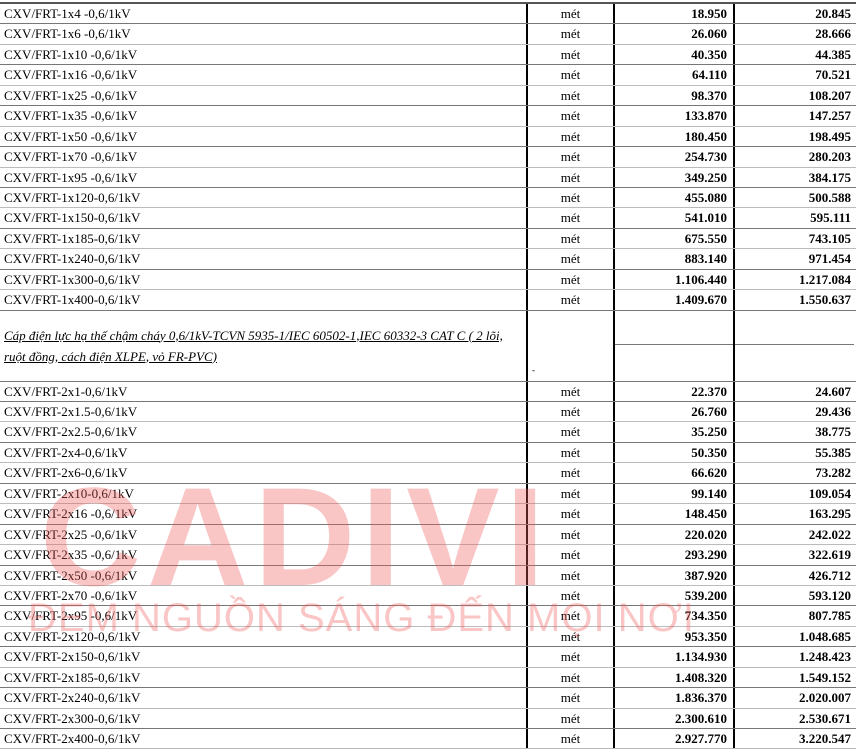 This screenshot has height=749, width=856. I want to click on section-mark: -, so click(533, 369).